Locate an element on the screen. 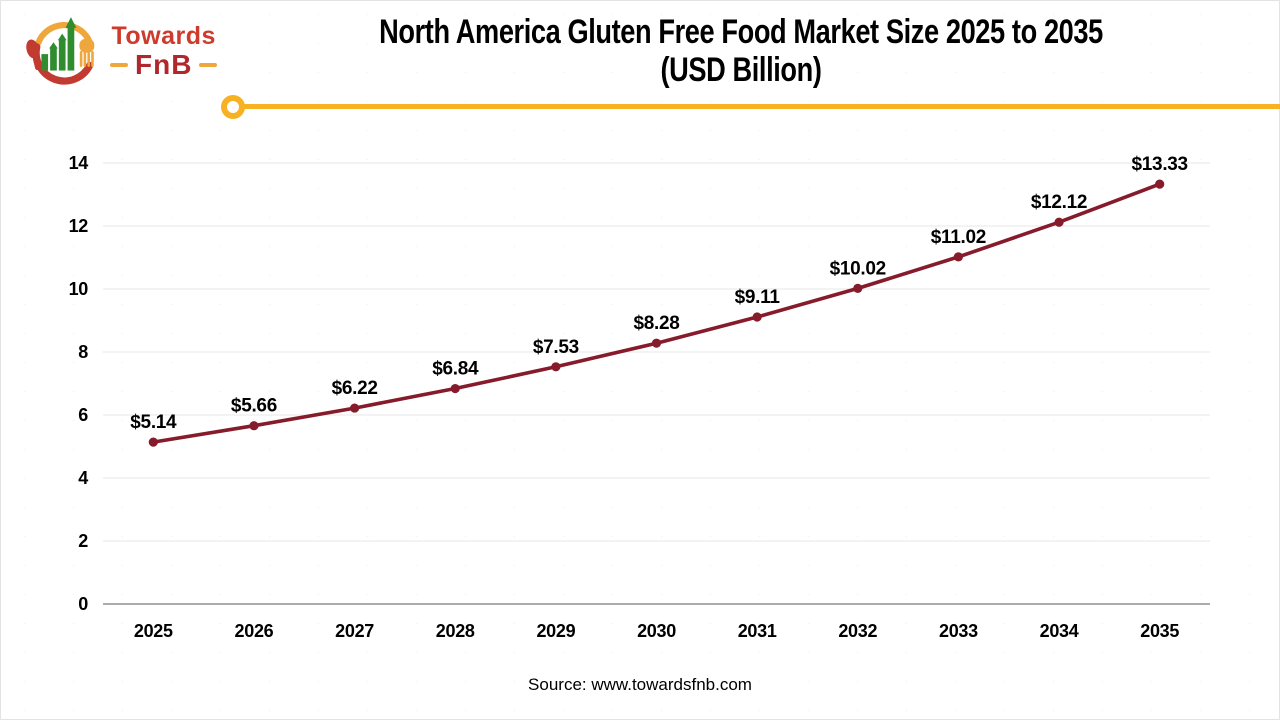  data-point-label: $9.11 is located at coordinates (758, 297).